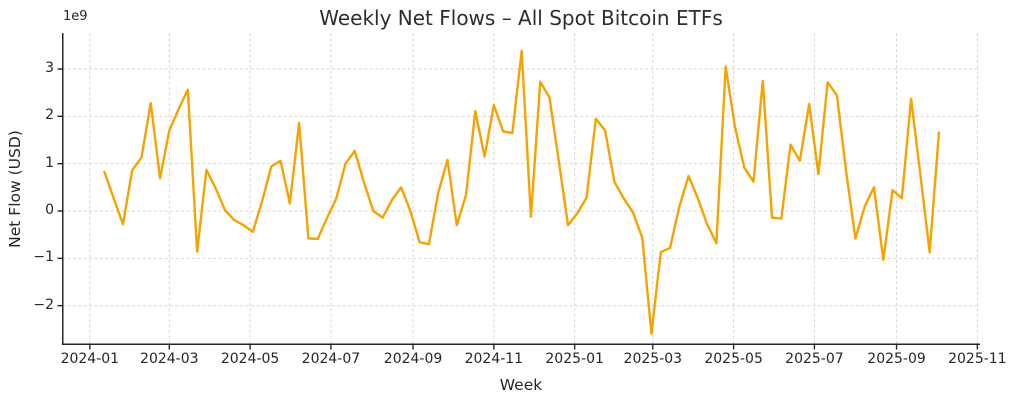 The height and width of the screenshot is (404, 1024). I want to click on x-tick-label: 2024-03, so click(169, 359).